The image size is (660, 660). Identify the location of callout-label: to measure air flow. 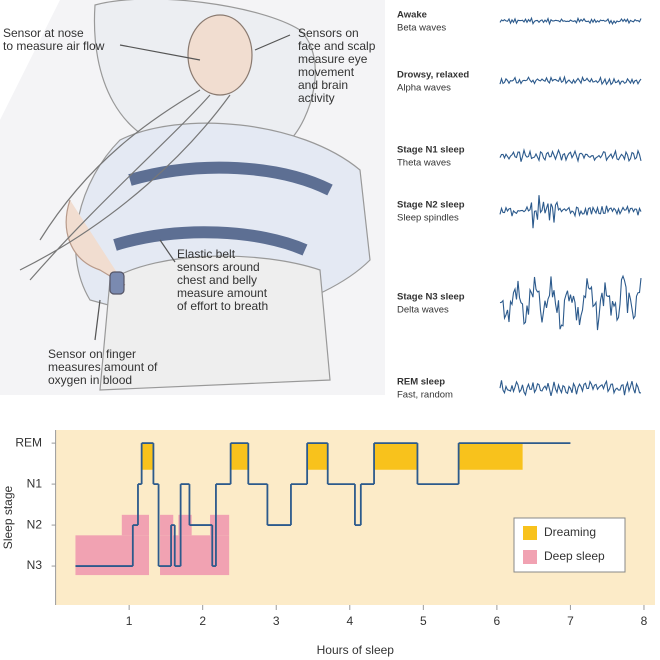
(54, 46).